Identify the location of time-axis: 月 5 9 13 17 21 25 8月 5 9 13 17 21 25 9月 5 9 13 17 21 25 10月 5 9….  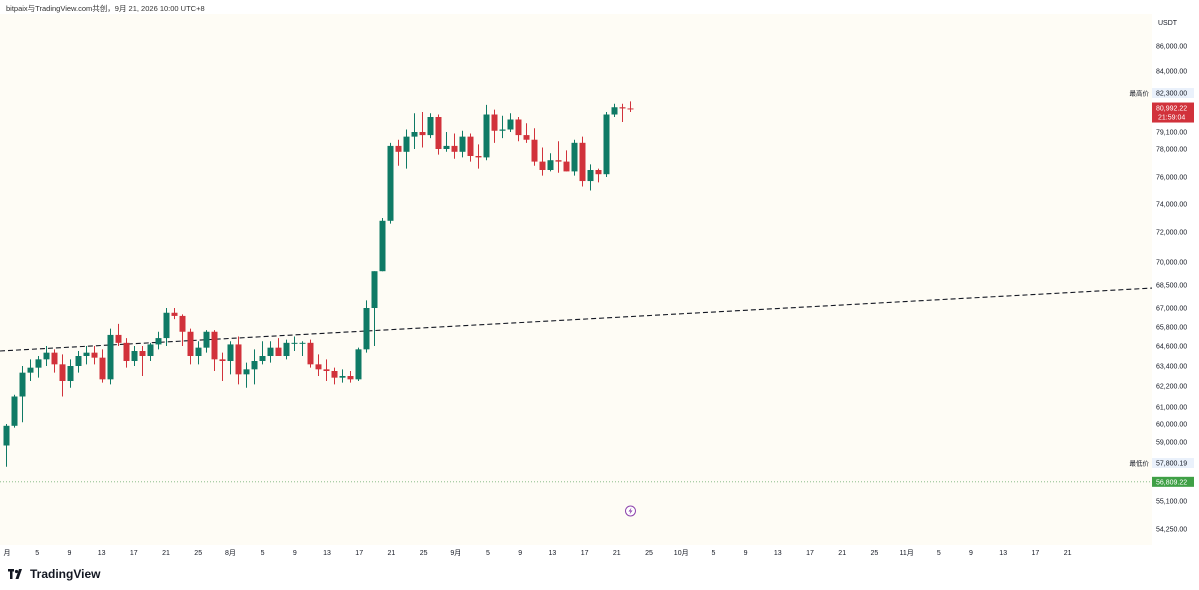
(599, 553).